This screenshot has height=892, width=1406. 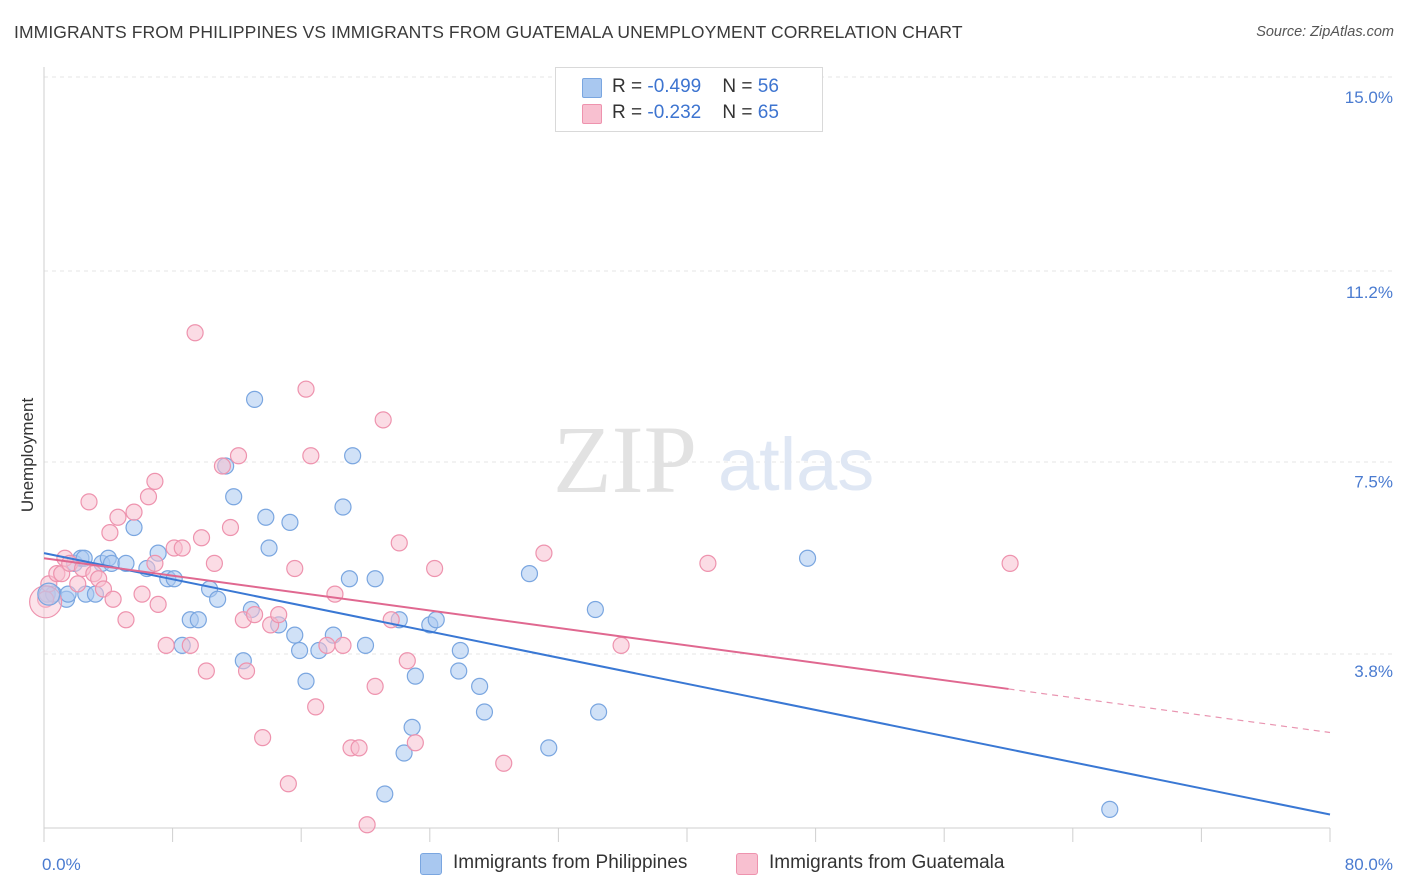 What do you see at coordinates (27, 455) in the screenshot?
I see `y-axis-title: Unemployment` at bounding box center [27, 455].